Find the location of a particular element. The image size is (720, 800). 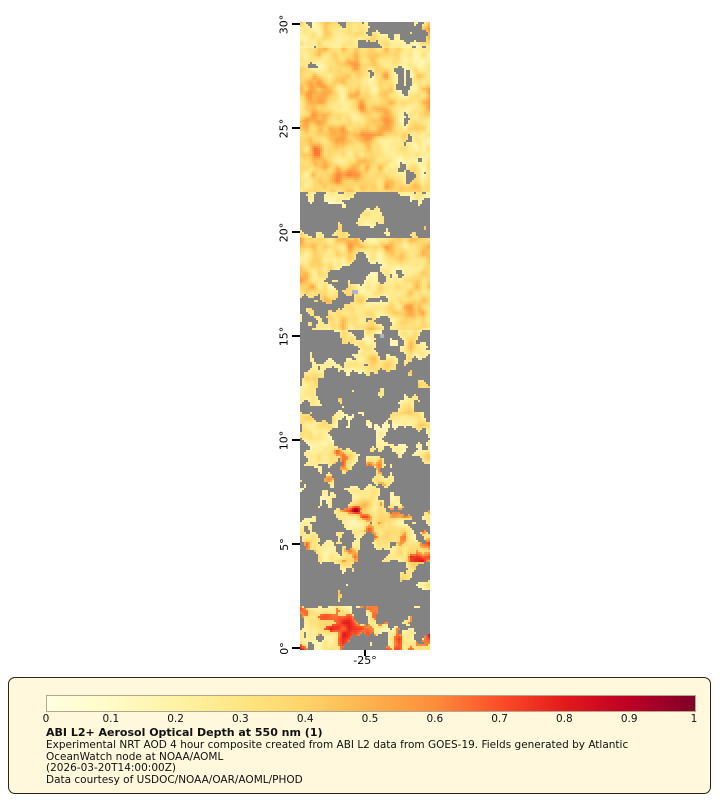

colorbar-tick-label: 0.3 is located at coordinates (240, 719).